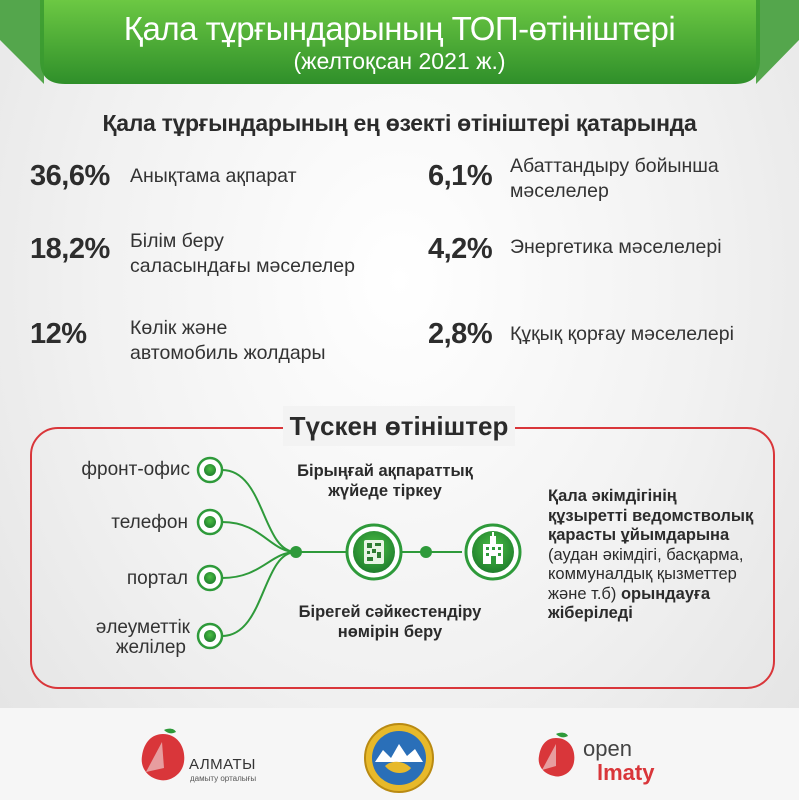 This screenshot has height=800, width=799. What do you see at coordinates (142, 627) in the screenshot?
I see `channel-label-line: әлеуметтік` at bounding box center [142, 627].